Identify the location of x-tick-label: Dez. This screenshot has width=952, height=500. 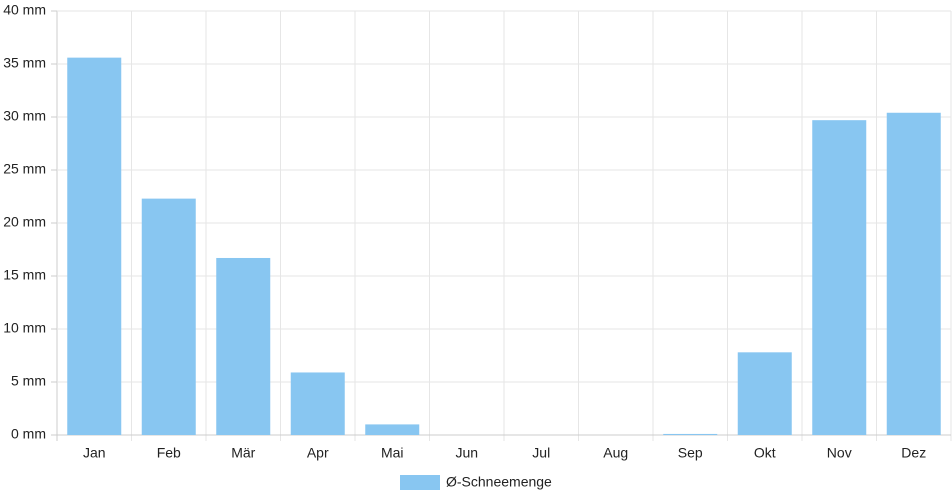
(913, 453).